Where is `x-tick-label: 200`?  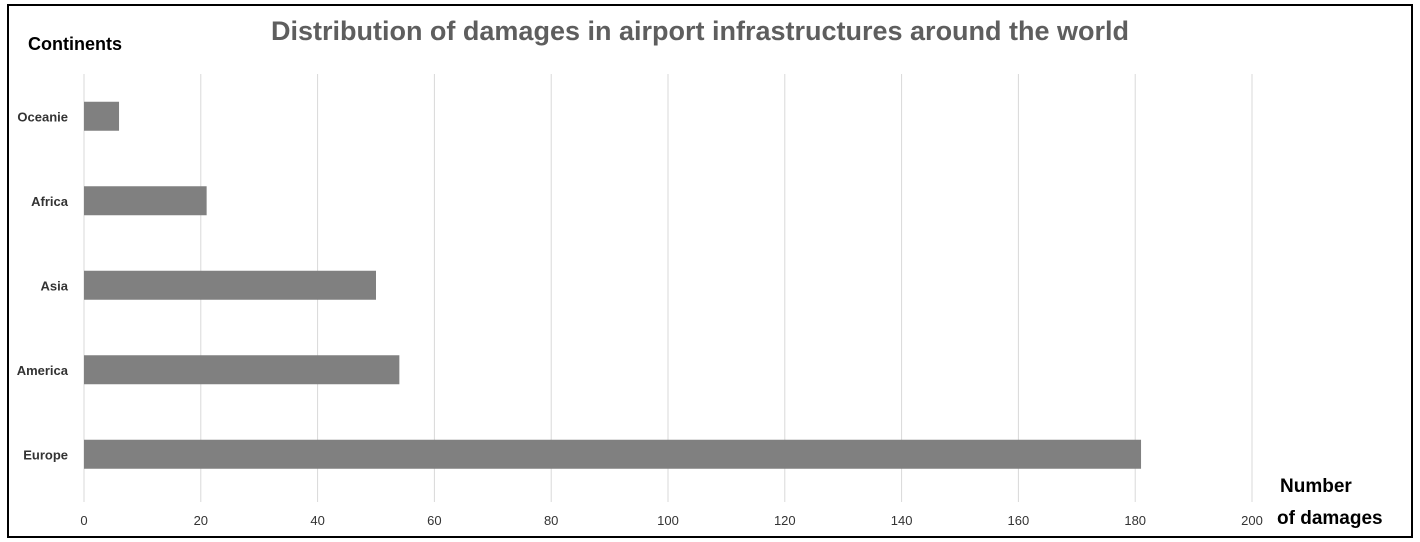
x-tick-label: 200 is located at coordinates (1252, 520).